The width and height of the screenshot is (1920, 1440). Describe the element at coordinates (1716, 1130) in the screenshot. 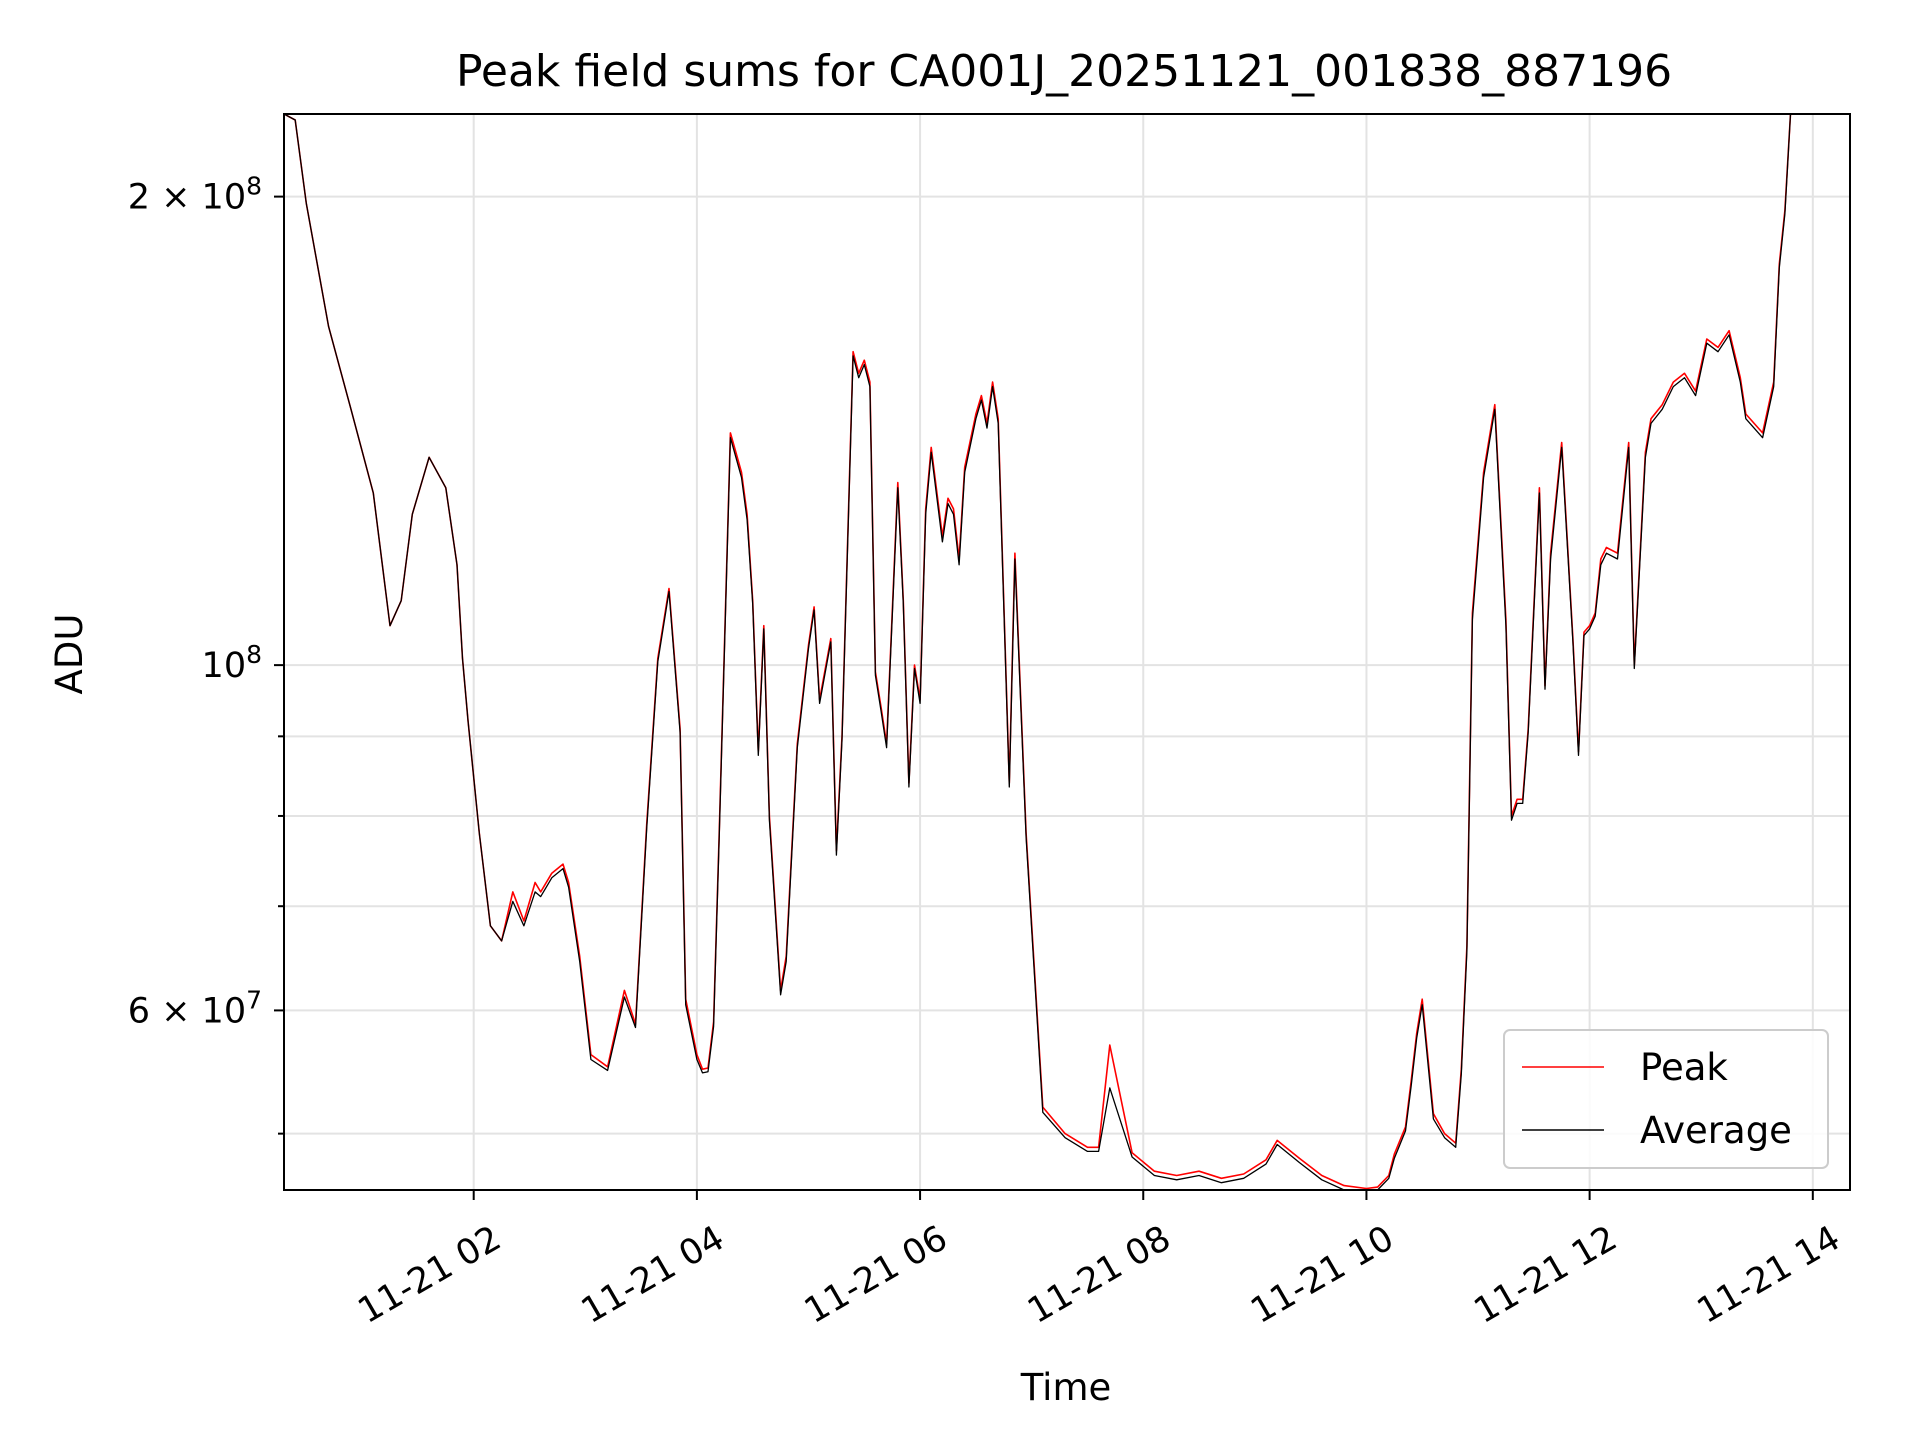

I see `legend-label-average: Average` at that location.